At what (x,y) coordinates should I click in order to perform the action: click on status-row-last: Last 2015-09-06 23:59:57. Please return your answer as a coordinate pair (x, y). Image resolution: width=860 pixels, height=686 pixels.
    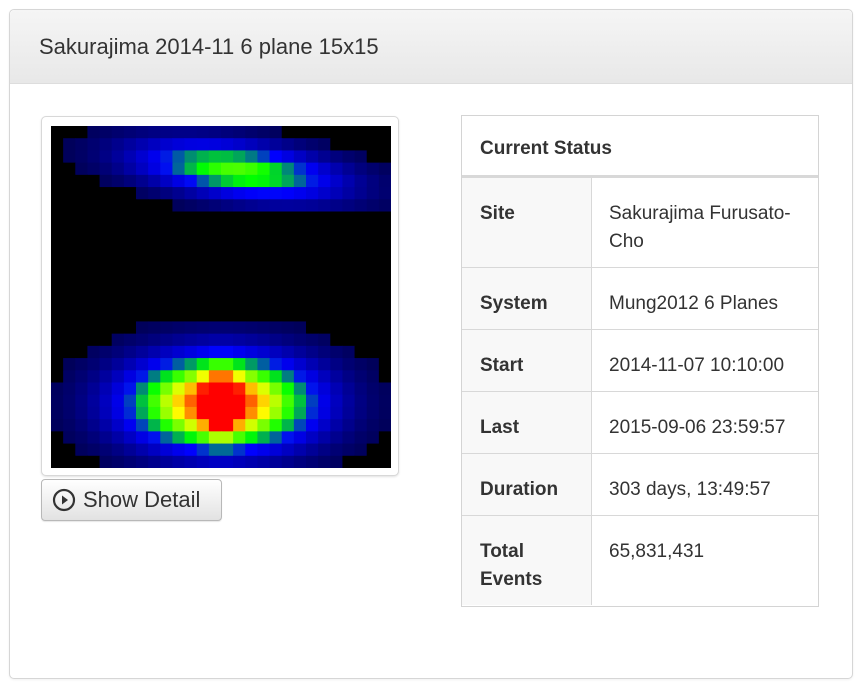
    Looking at the image, I should click on (640, 423).